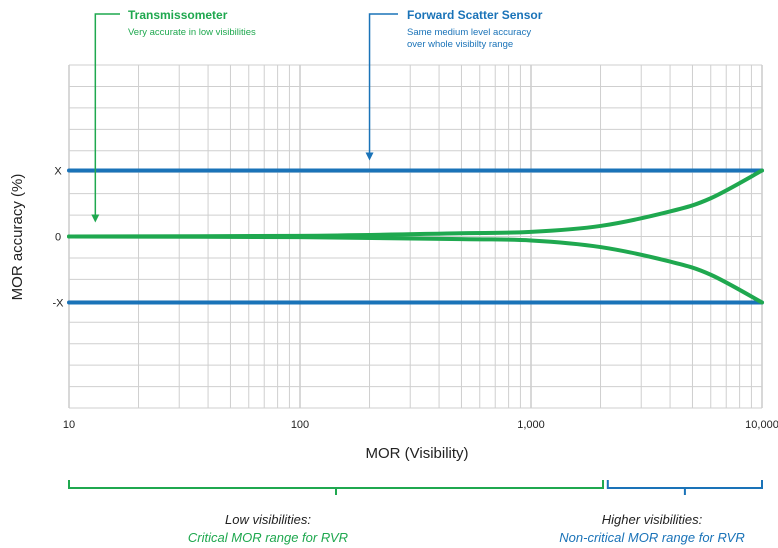 The width and height of the screenshot is (778, 548). What do you see at coordinates (178, 15) in the screenshot?
I see `transmissometer-title: Transmissometer` at bounding box center [178, 15].